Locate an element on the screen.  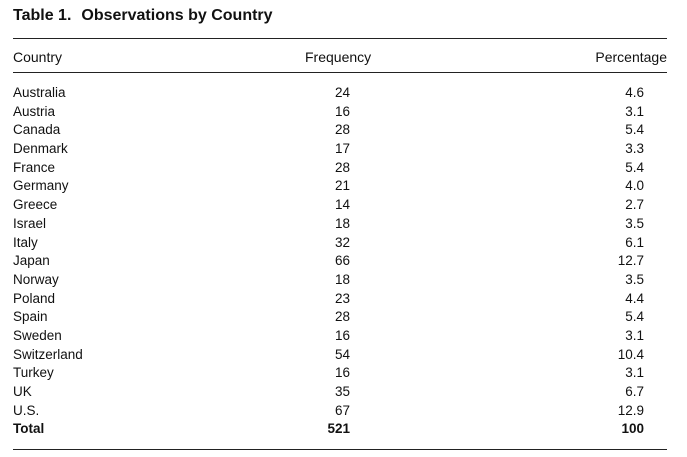
top-rule is located at coordinates (340, 38).